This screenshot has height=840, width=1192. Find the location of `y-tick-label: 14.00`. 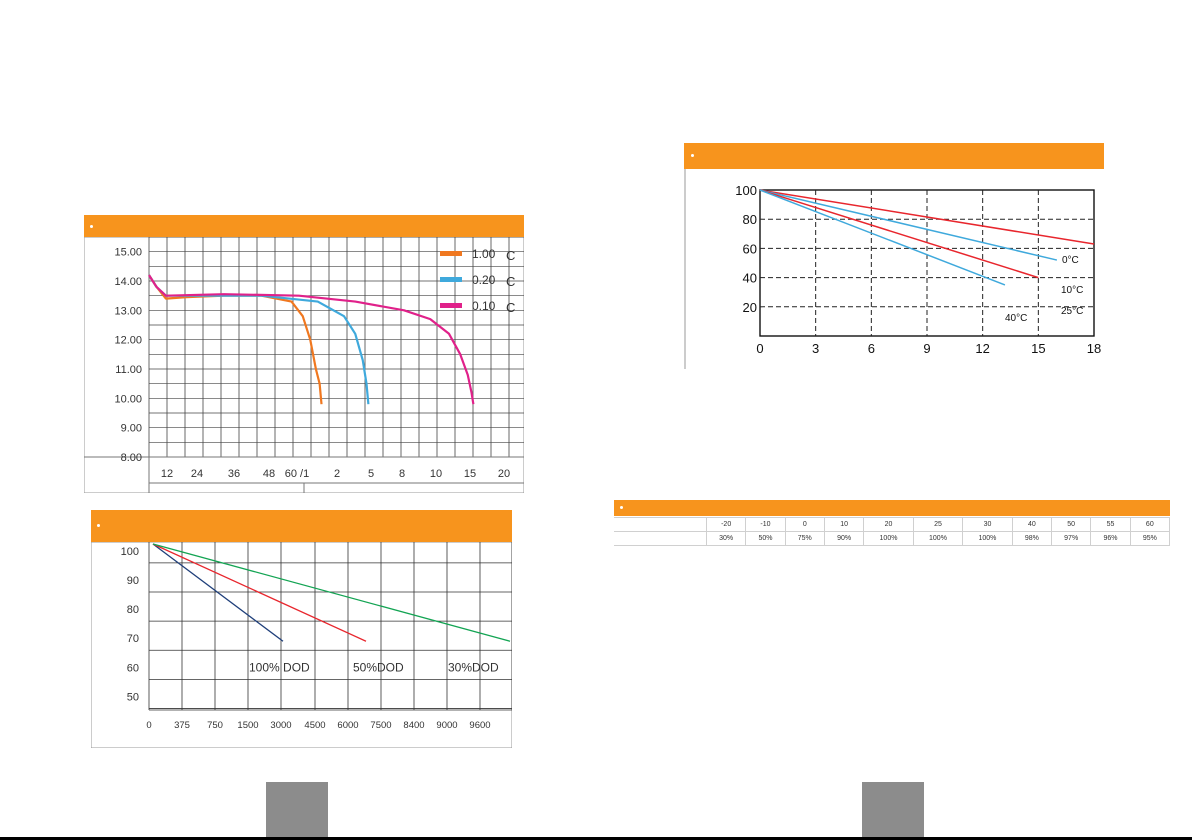

y-tick-label: 14.00 is located at coordinates (128, 282).